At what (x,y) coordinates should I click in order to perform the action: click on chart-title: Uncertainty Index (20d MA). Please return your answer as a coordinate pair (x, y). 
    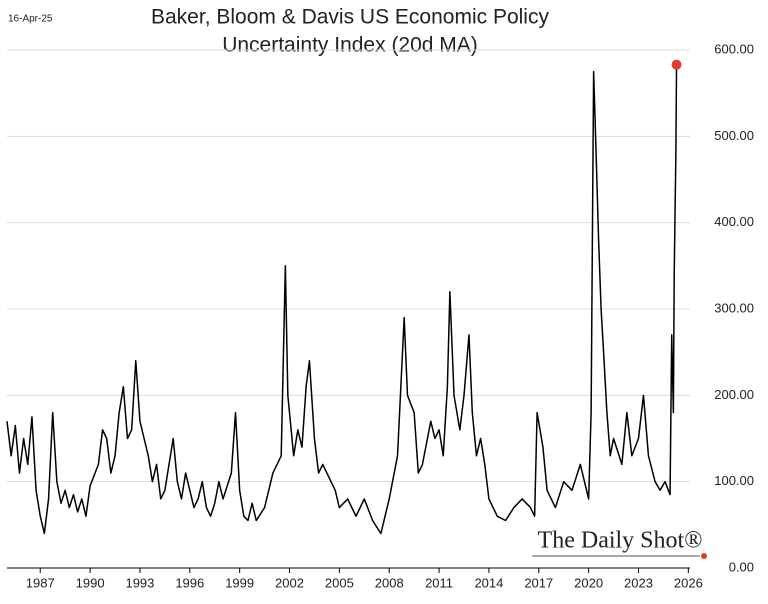
    Looking at the image, I should click on (350, 45).